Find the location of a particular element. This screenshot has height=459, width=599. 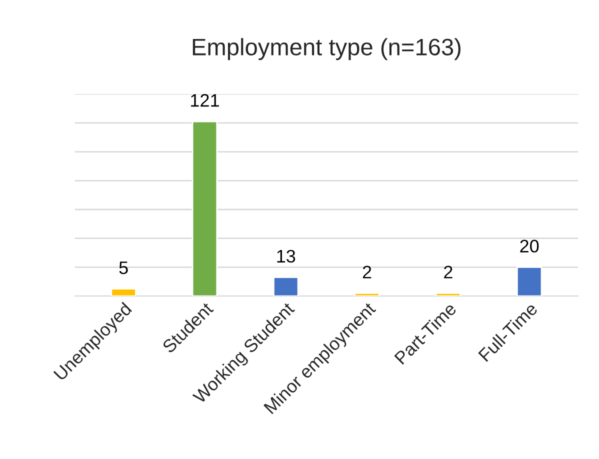

chart-title: Employment type (n=163) is located at coordinates (326, 49).